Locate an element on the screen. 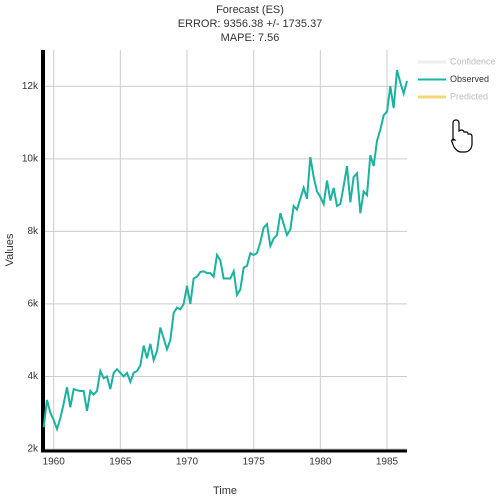  y-axis-label: Values is located at coordinates (10, 249).